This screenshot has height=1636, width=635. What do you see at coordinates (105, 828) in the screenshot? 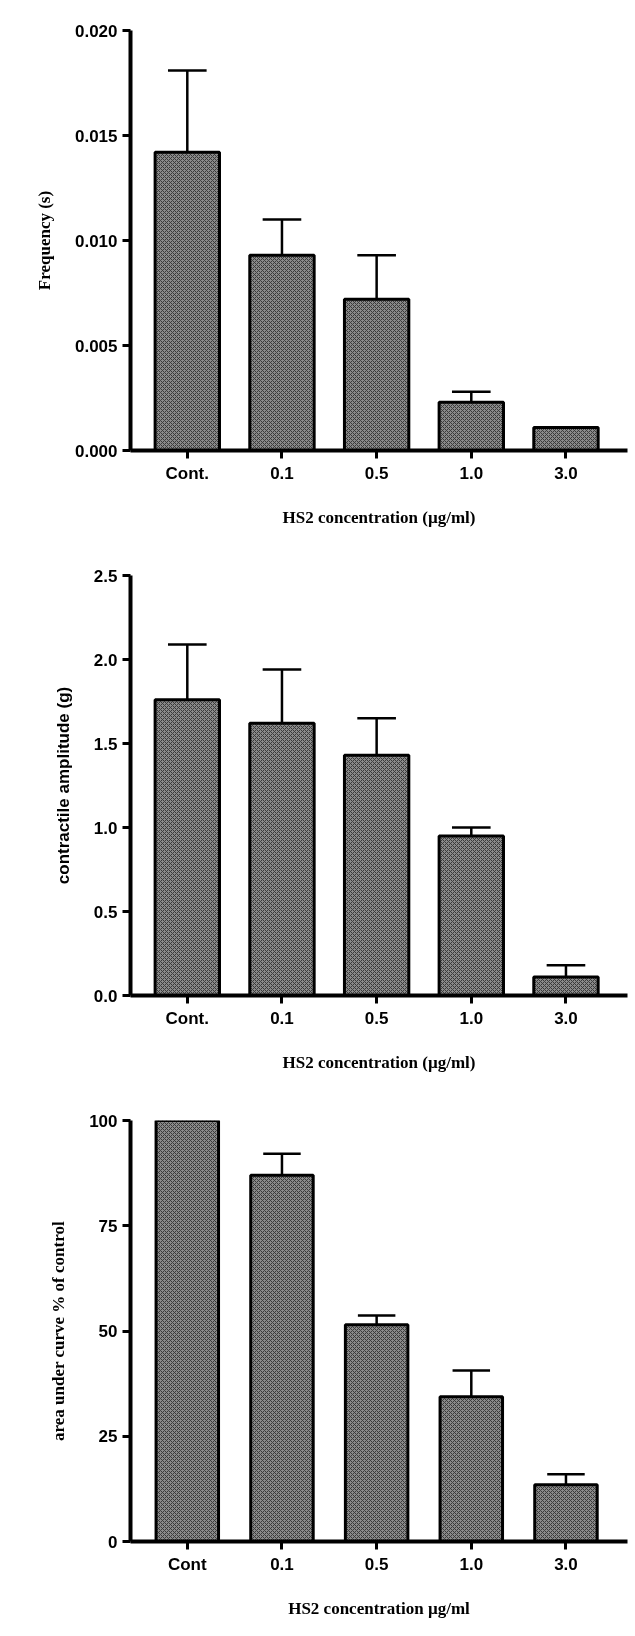
I see `y-tick-label: 1.0` at bounding box center [105, 828].